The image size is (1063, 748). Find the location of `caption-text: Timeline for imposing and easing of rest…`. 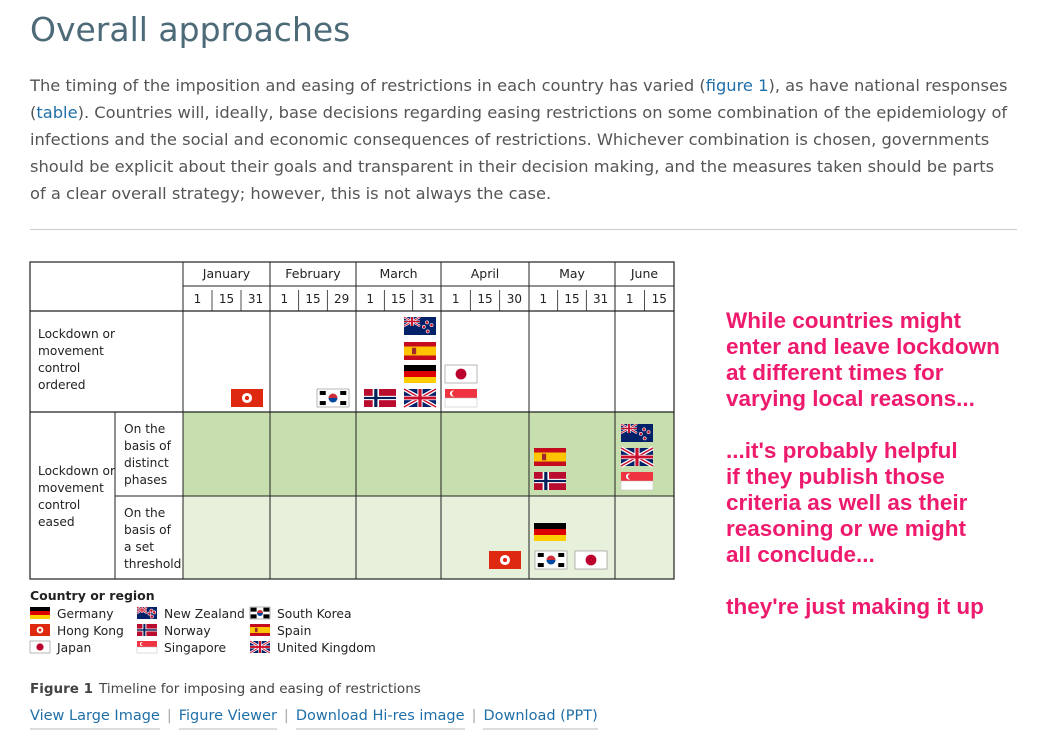

caption-text: Timeline for imposing and easing of rest… is located at coordinates (260, 689).